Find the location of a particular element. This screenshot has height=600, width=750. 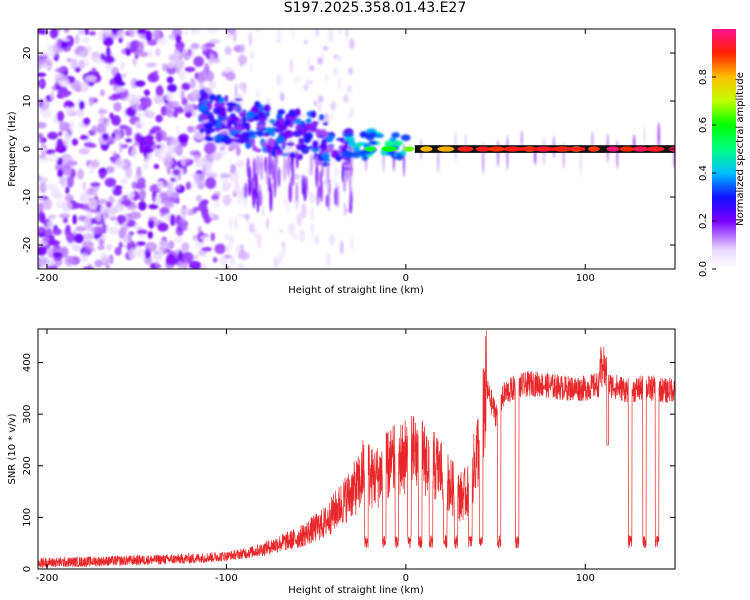

x-tick-label: -200 is located at coordinates (47, 278).